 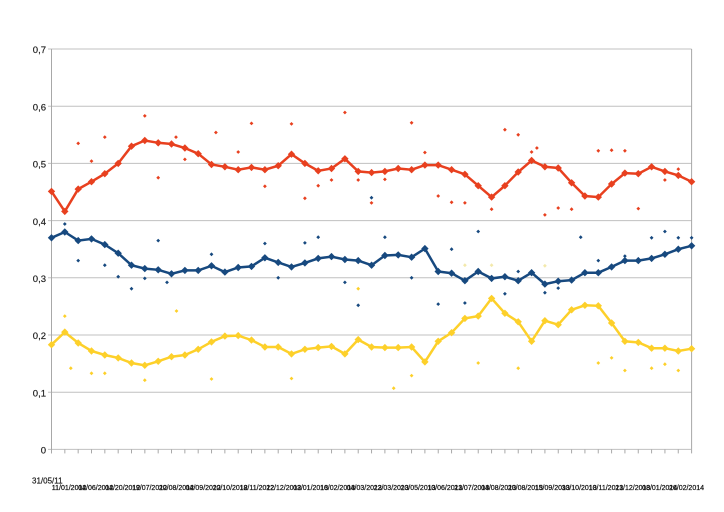 What do you see at coordinates (552, 488) in the screenshot?
I see `svg-text: 15/09/2013` at bounding box center [552, 488].